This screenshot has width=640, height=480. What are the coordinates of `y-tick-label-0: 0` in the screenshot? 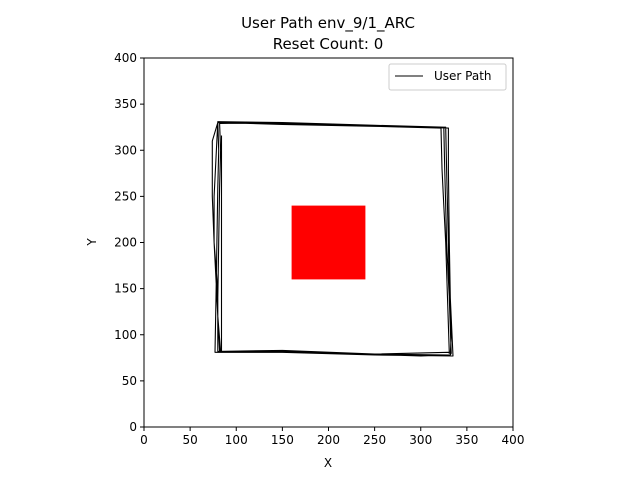 It's located at (133, 427).